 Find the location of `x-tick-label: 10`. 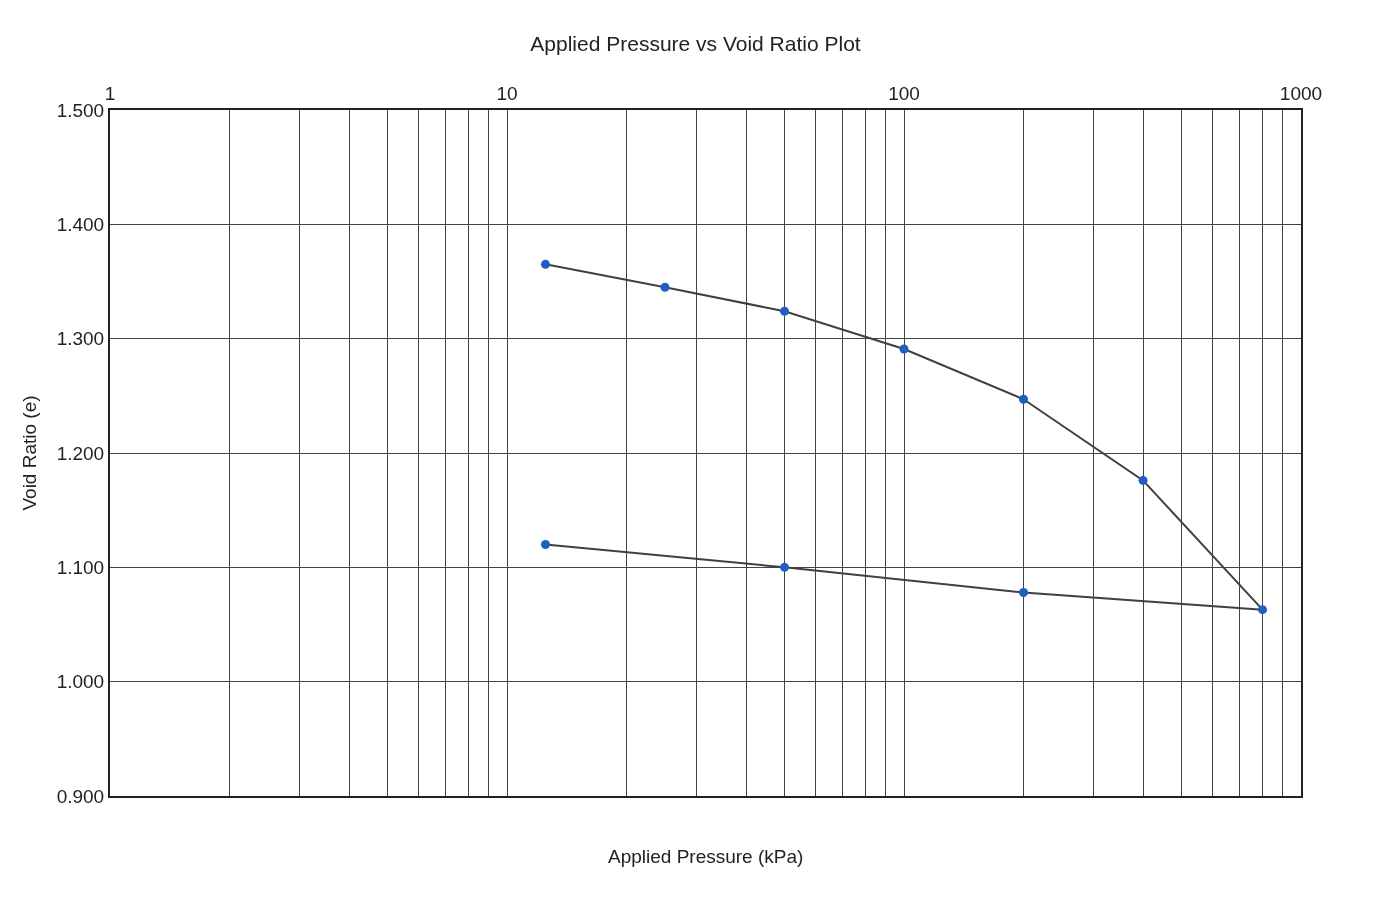

x-tick-label: 10 is located at coordinates (507, 94).